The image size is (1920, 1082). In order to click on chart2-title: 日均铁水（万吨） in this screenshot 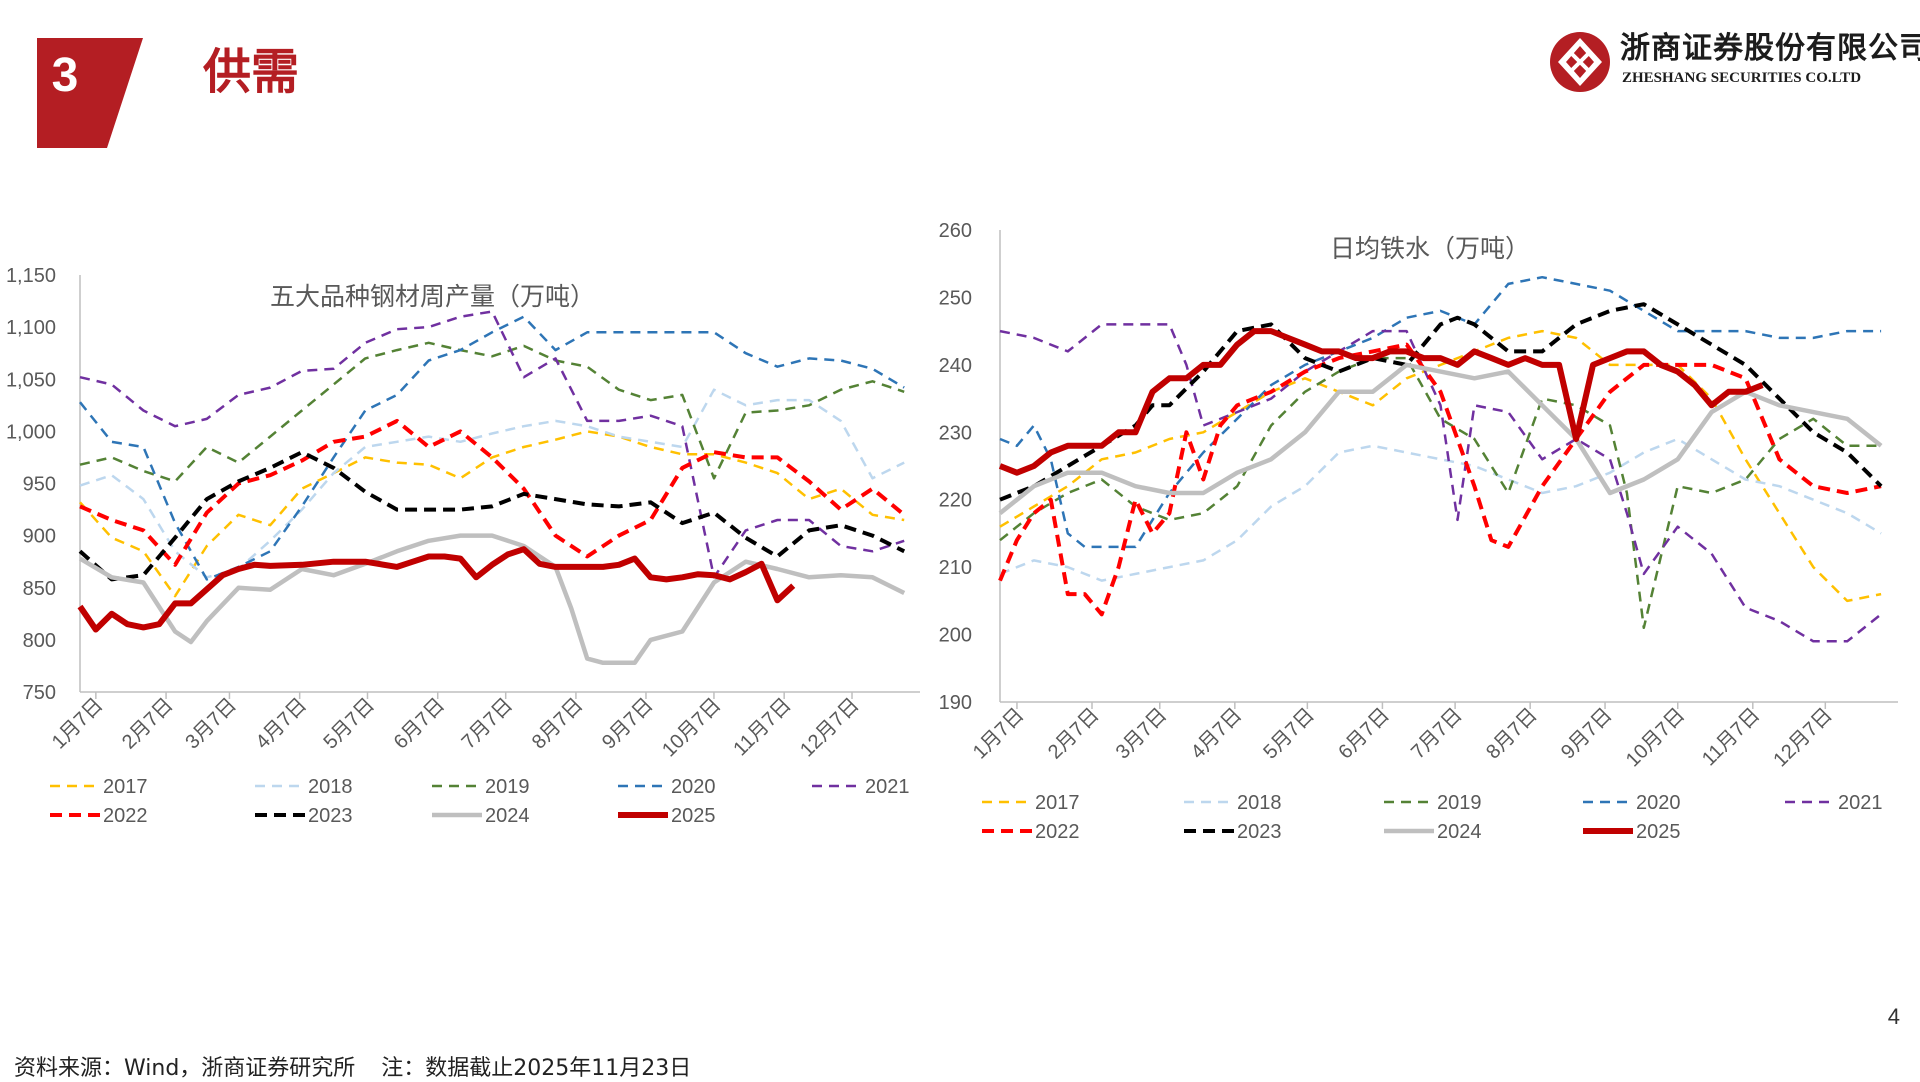, I will do `click(1430, 248)`.